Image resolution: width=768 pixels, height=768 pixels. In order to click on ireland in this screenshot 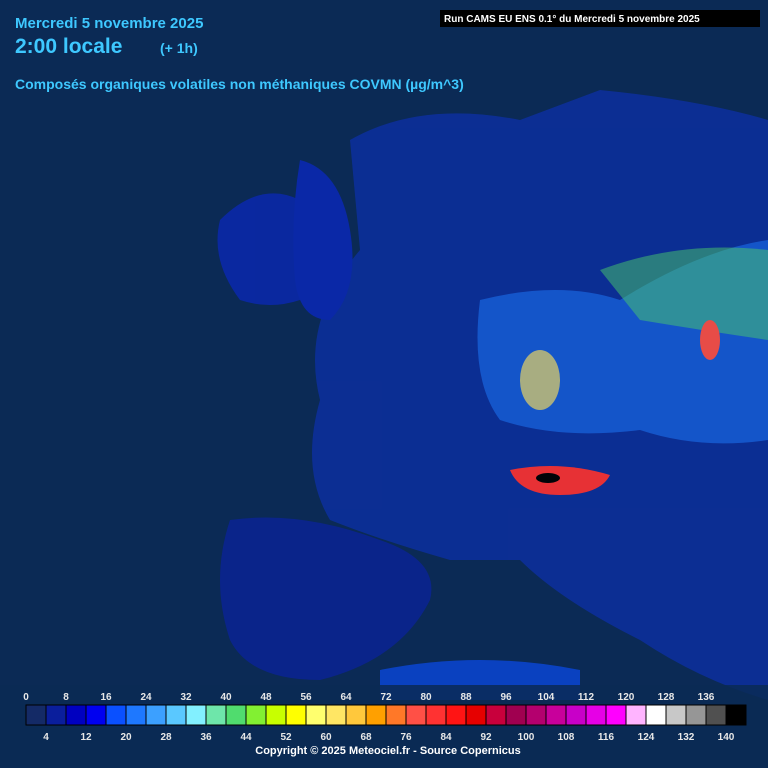, I will do `click(263, 249)`.